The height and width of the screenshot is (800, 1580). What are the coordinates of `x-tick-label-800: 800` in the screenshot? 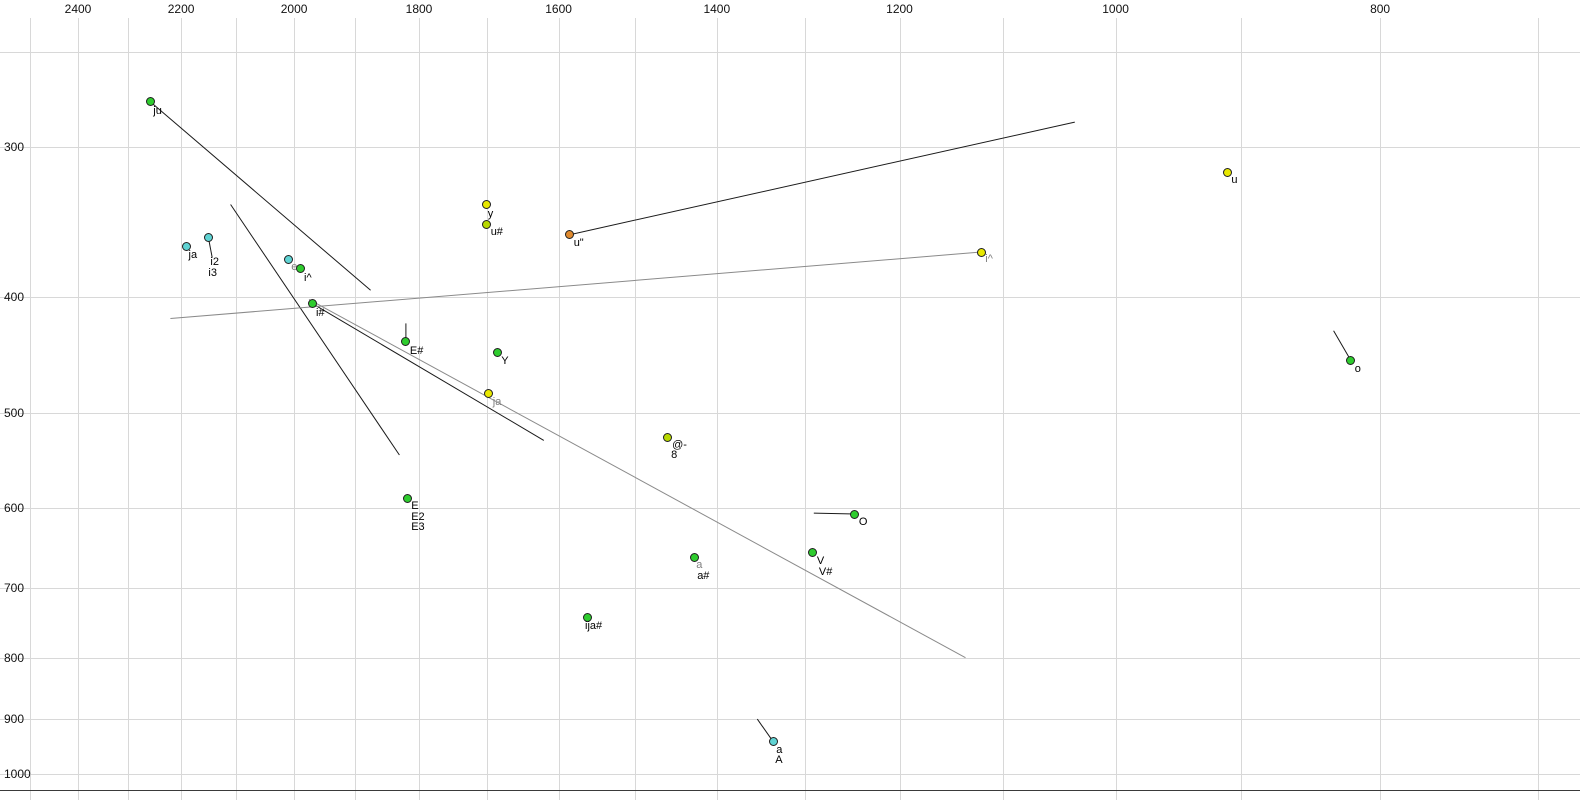 It's located at (1380, 9).